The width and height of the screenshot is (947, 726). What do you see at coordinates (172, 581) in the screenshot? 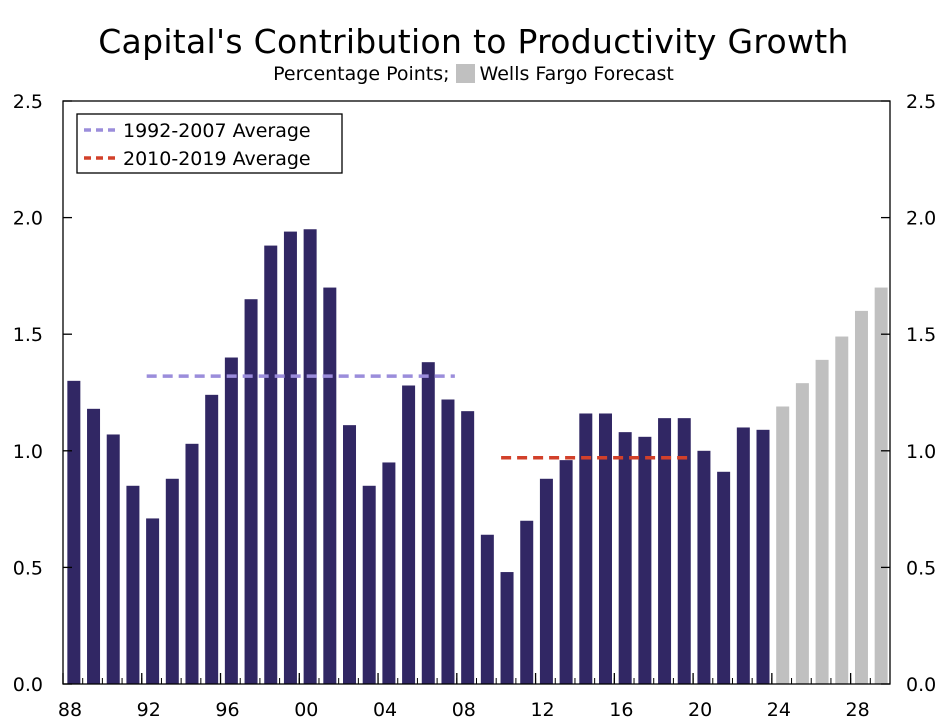
I see `bar-1993` at bounding box center [172, 581].